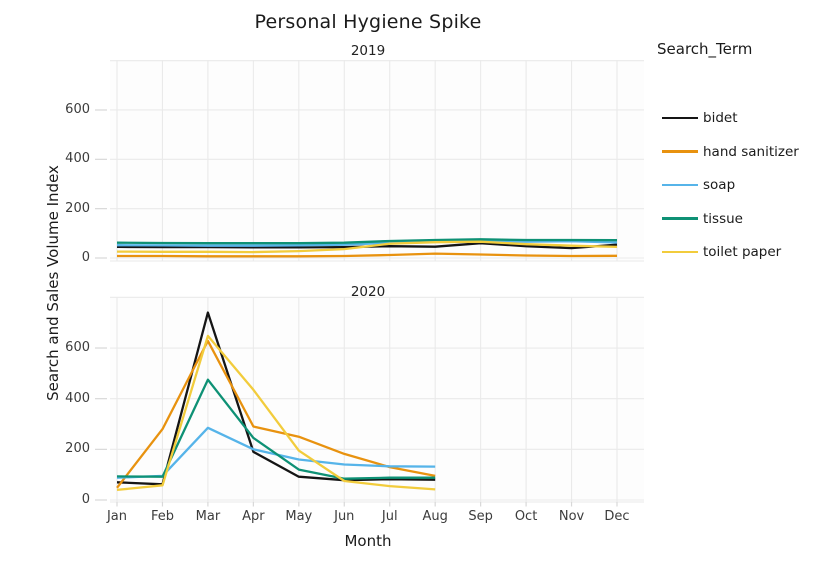 Image resolution: width=840 pixels, height=570 pixels. What do you see at coordinates (85, 257) in the screenshot?
I see `y-tick-label-2019: 0` at bounding box center [85, 257].